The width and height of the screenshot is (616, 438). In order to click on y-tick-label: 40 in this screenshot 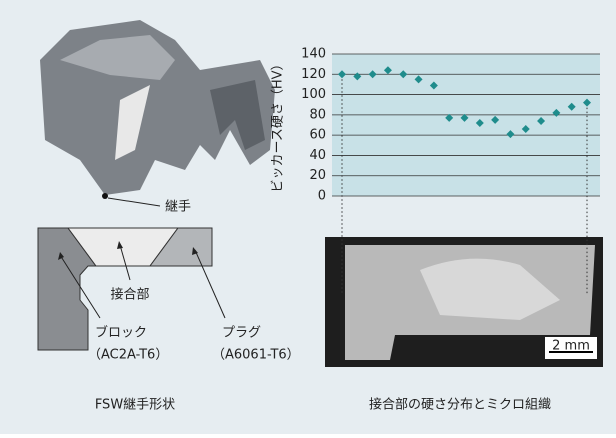, I will do `click(317, 155)`.